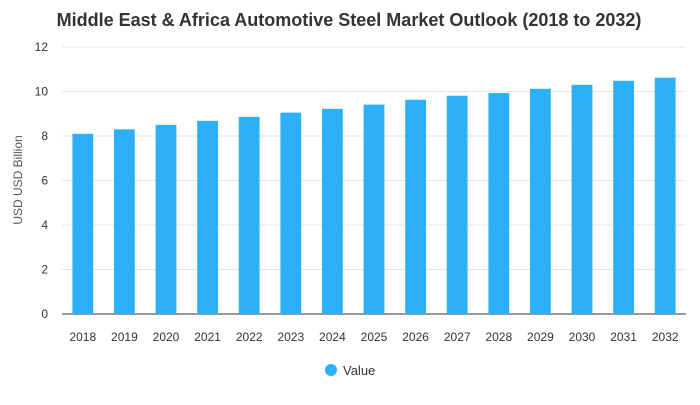 The width and height of the screenshot is (700, 405). I want to click on y-tick-label: 8, so click(44, 136).